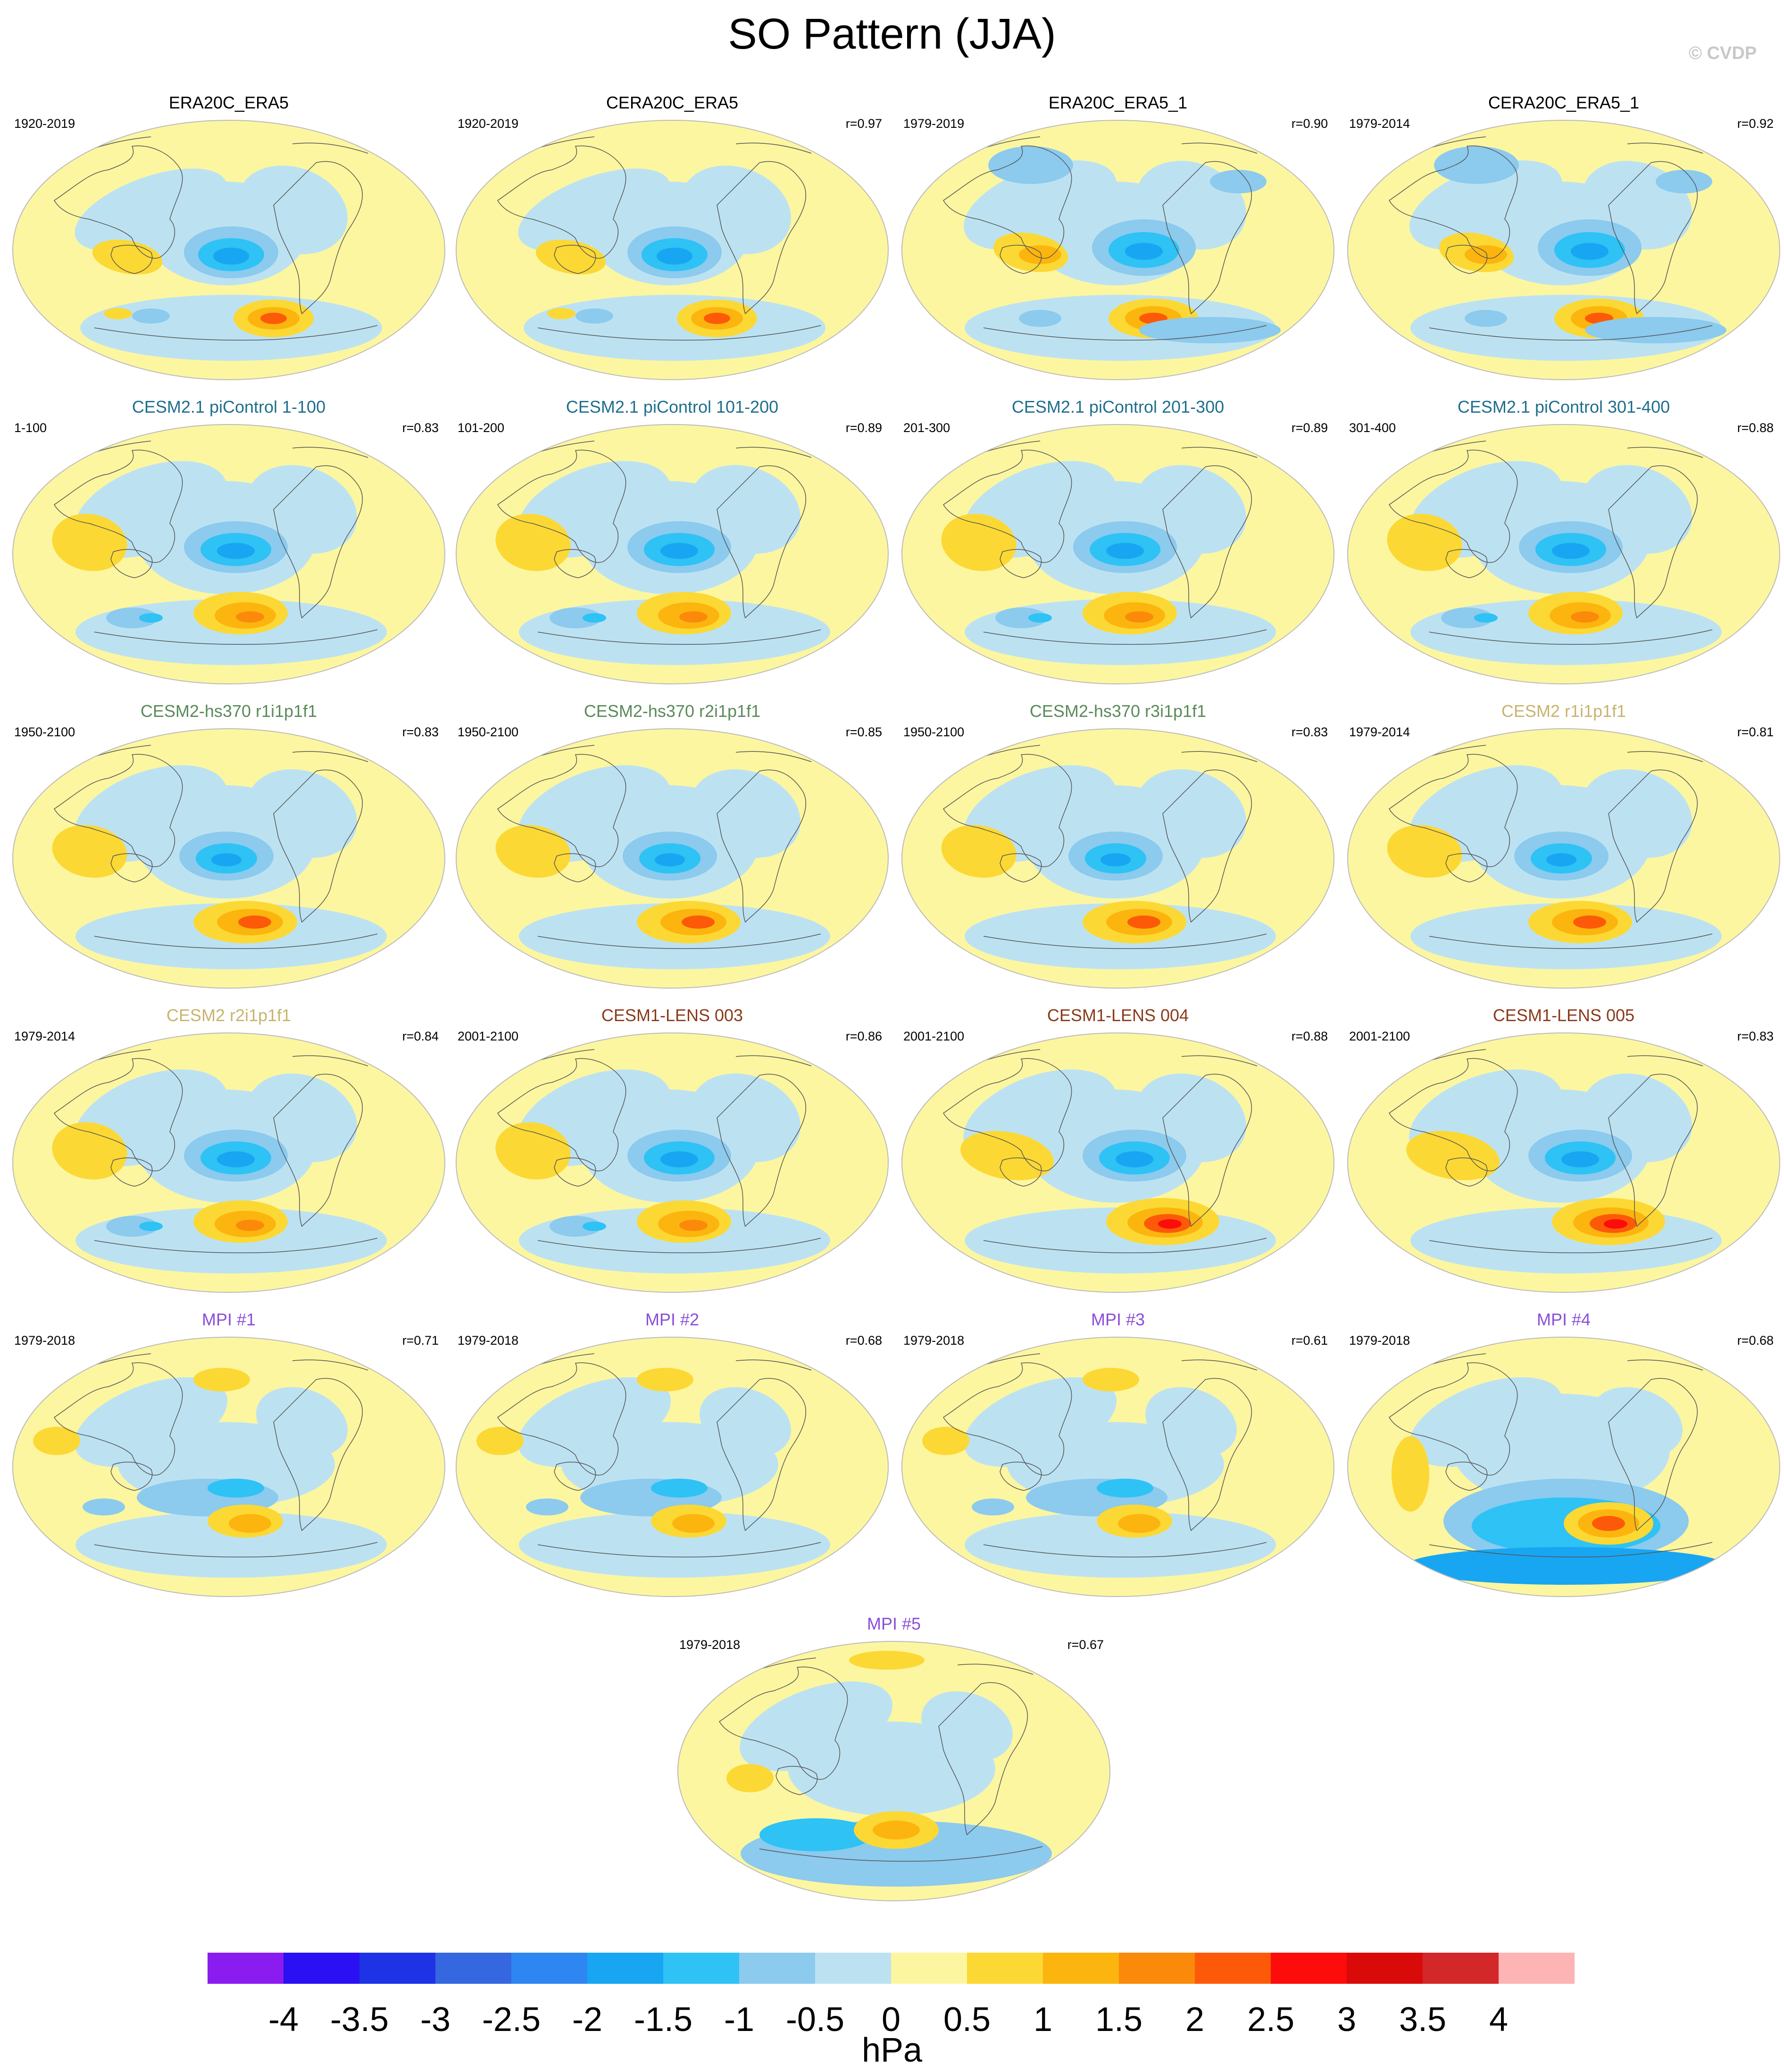 This screenshot has height=2072, width=1784. What do you see at coordinates (672, 1454) in the screenshot?
I see `map-panel: MPI #2 1979-2018 r=0.68` at bounding box center [672, 1454].